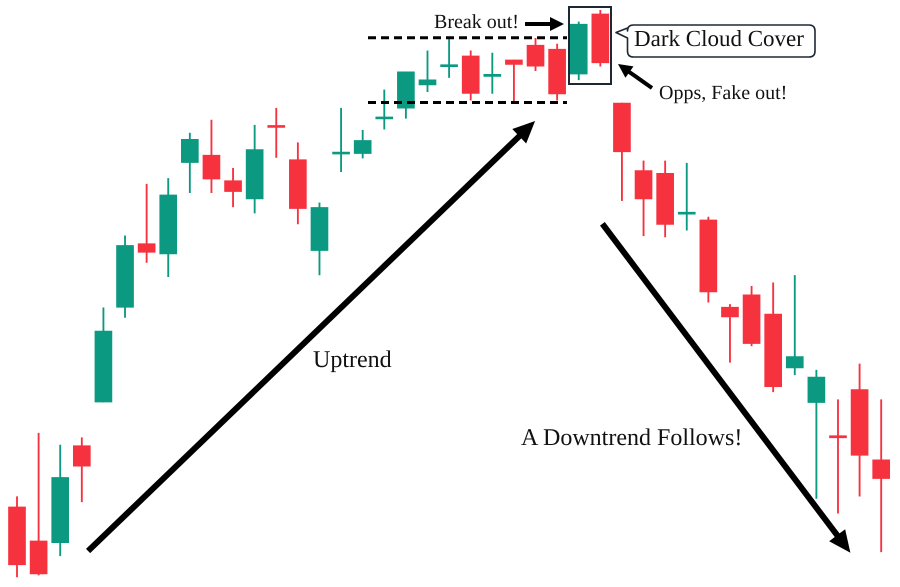 This screenshot has height=587, width=900. What do you see at coordinates (352, 360) in the screenshot?
I see `annotation: Uptrend` at bounding box center [352, 360].